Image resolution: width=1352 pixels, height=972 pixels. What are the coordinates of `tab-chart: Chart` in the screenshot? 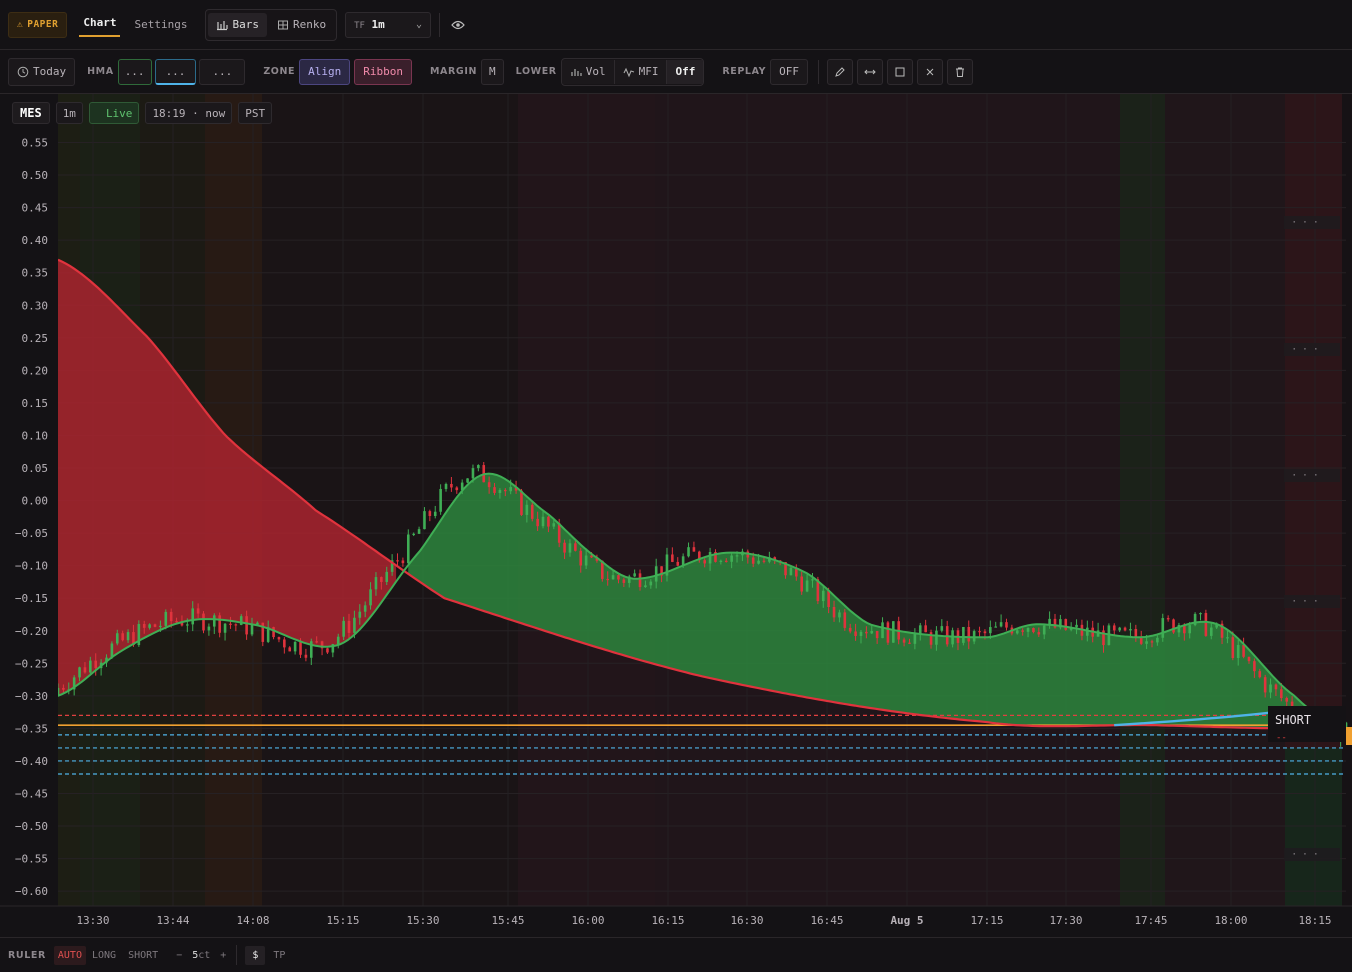 It's located at (100, 24).